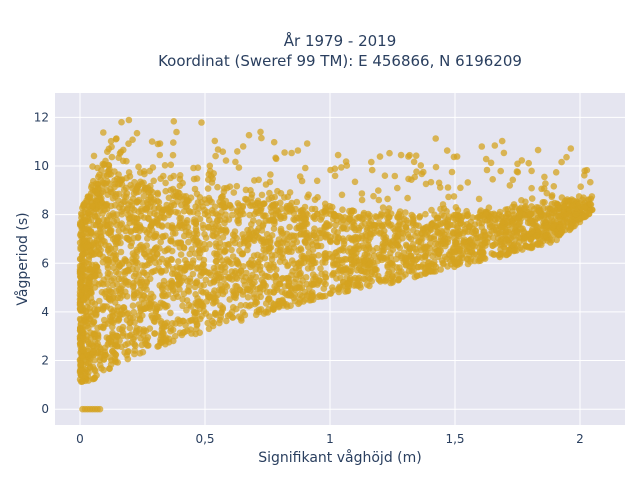 Image resolution: width=640 pixels, height=484 pixels. What do you see at coordinates (45, 409) in the screenshot?
I see `y-tick-label: 0` at bounding box center [45, 409].